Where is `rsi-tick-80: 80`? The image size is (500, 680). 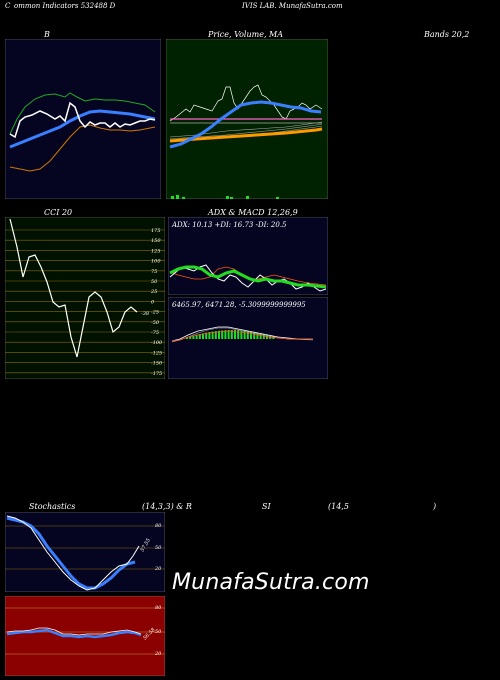 rsi-tick-80: 80 is located at coordinates (158, 608).